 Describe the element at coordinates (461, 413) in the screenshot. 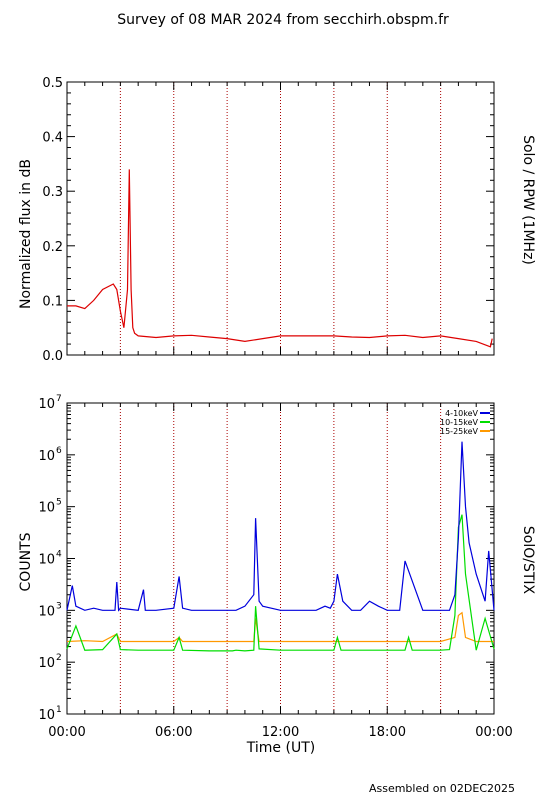

I see `stix-legend-label: 4-10keV` at that location.